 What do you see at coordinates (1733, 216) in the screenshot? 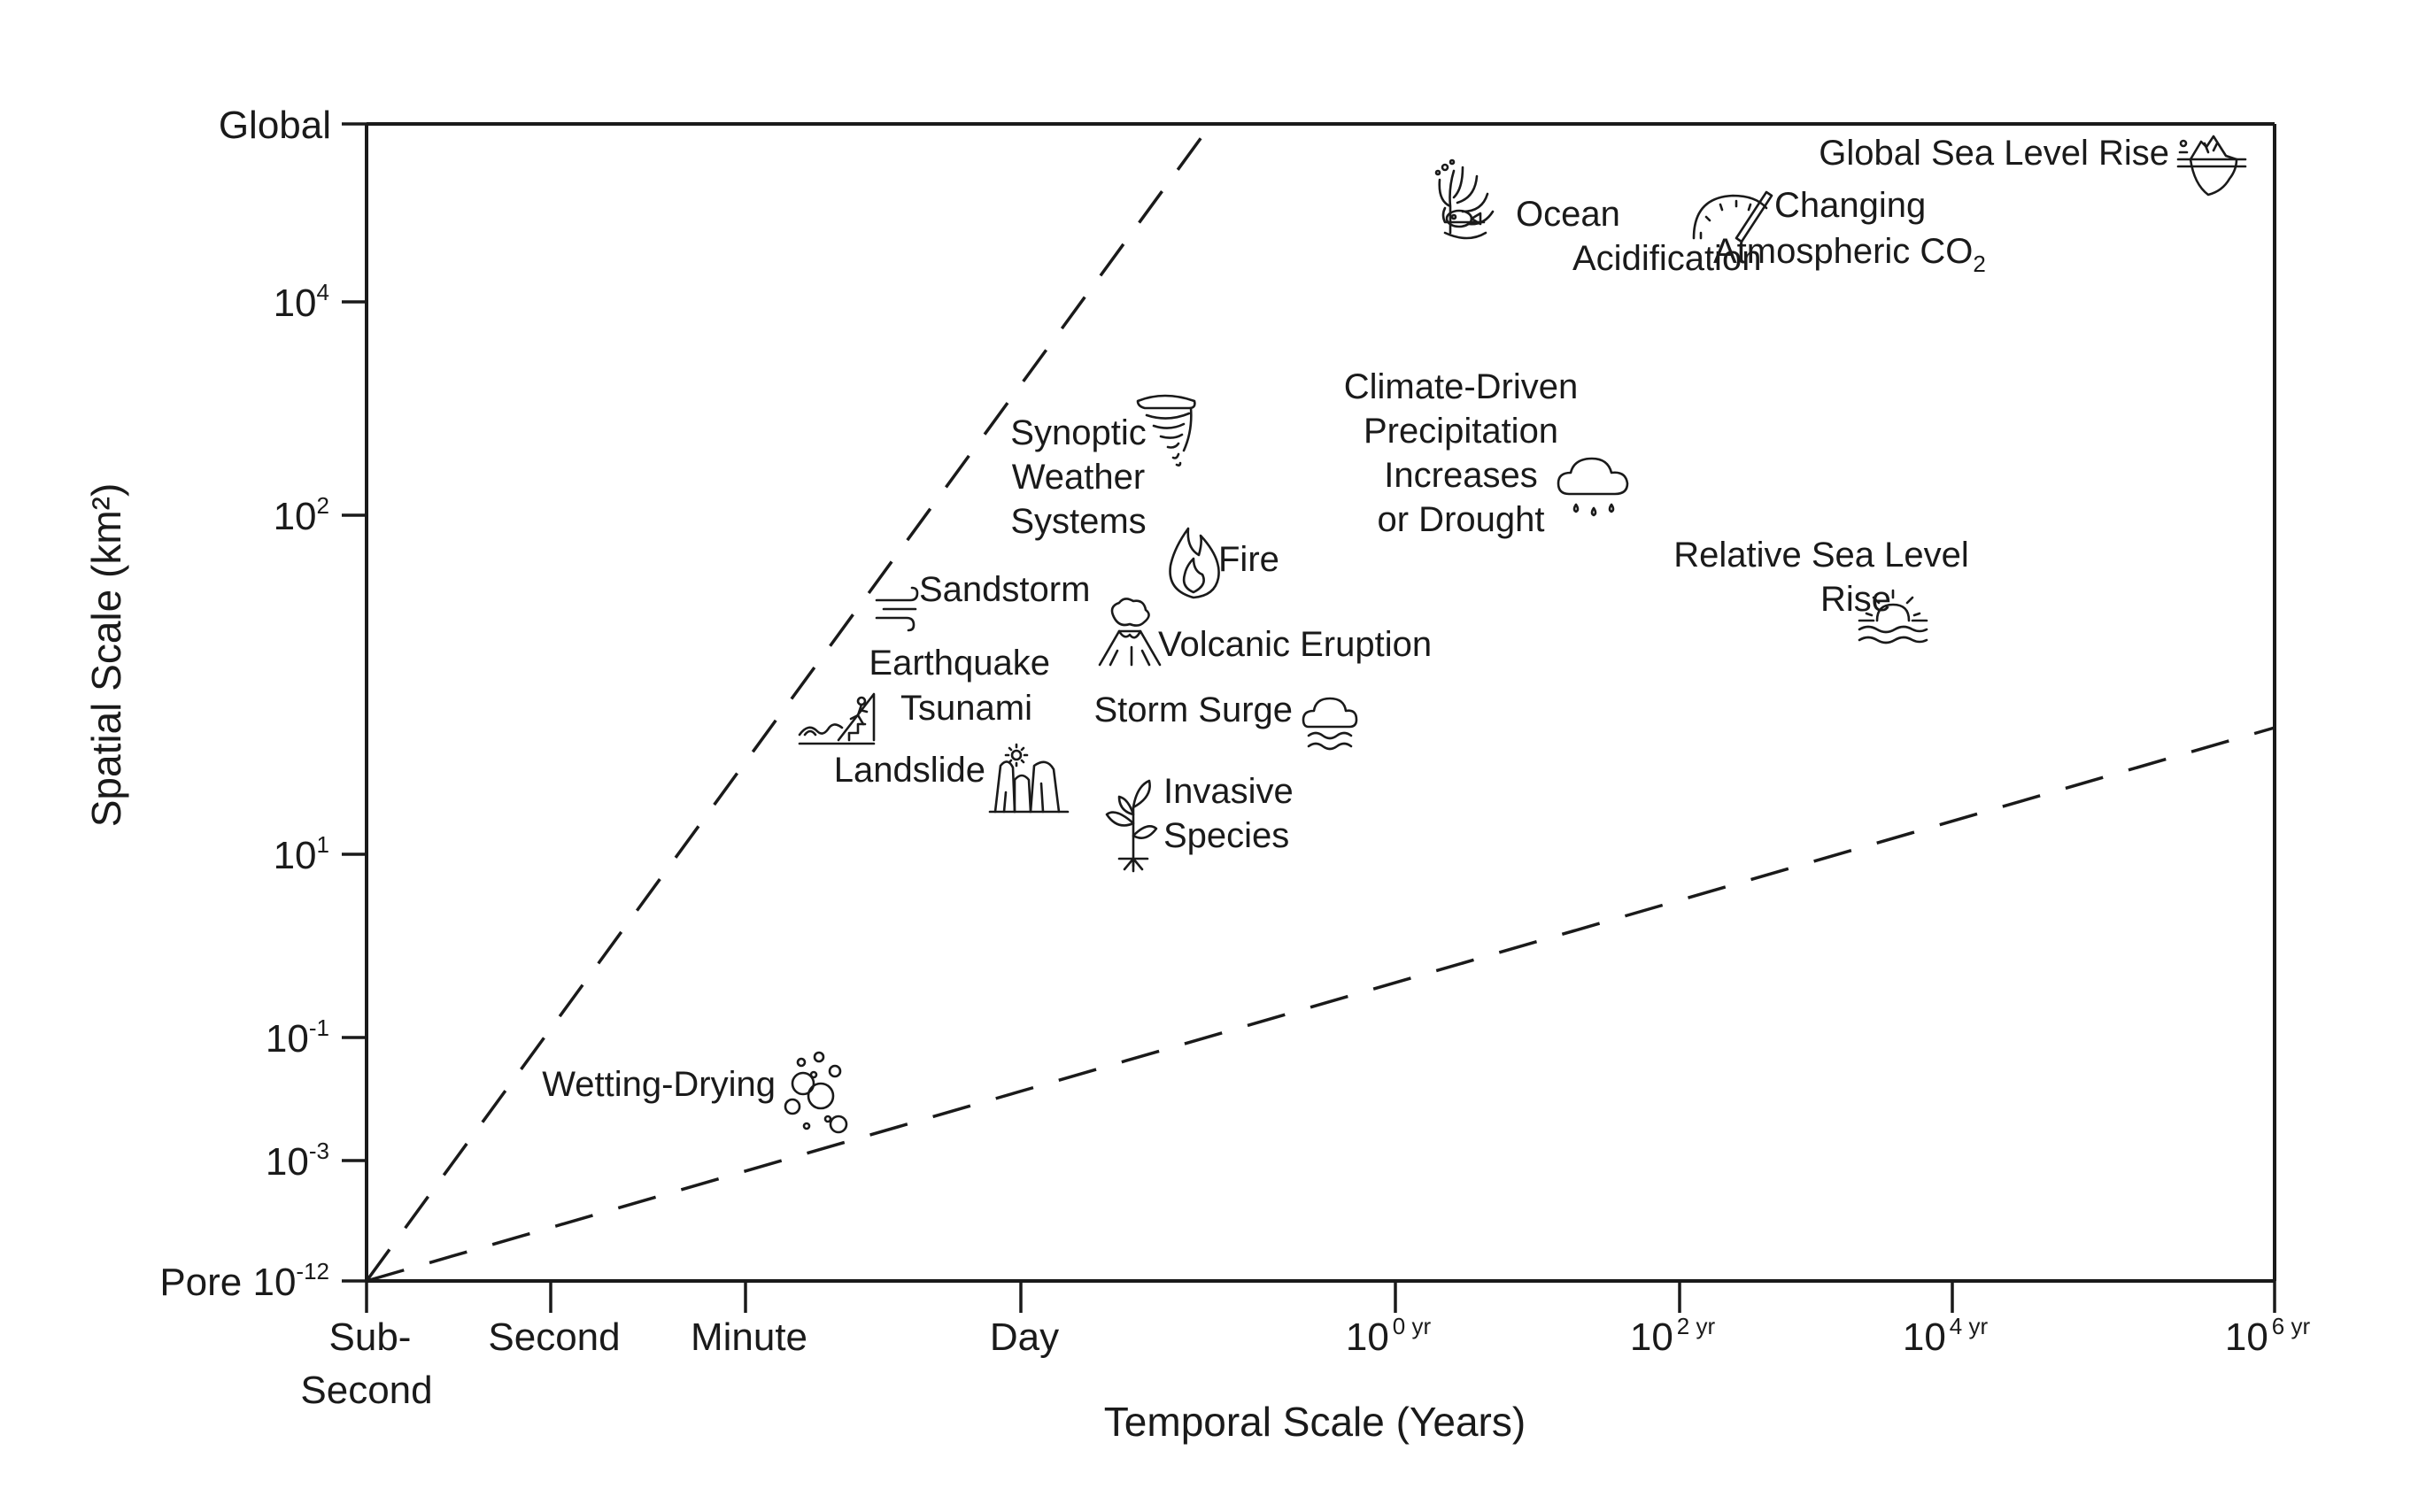
I see `gauge-icon` at bounding box center [1733, 216].